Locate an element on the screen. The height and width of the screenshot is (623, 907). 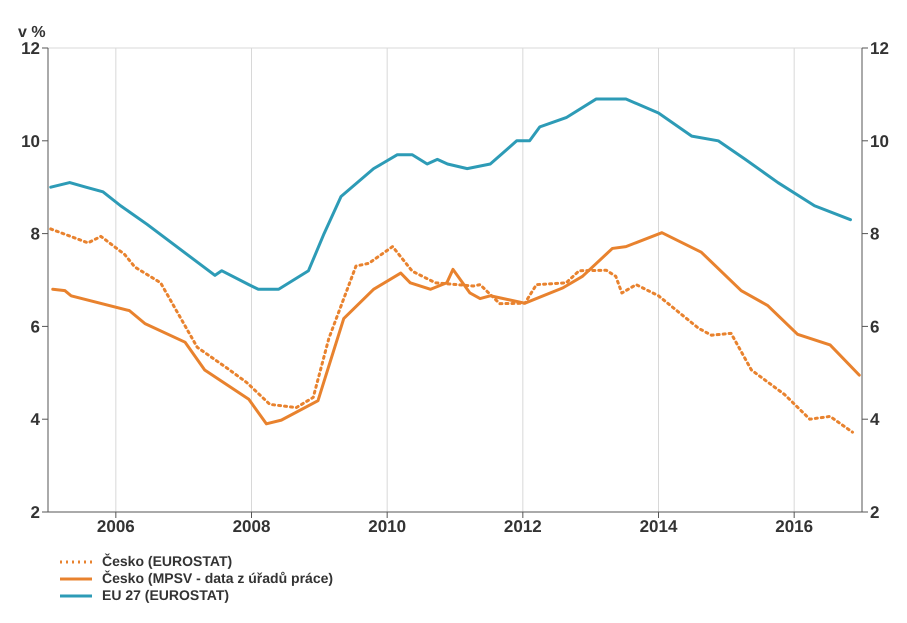
x-tick-label: 2014 is located at coordinates (659, 526).